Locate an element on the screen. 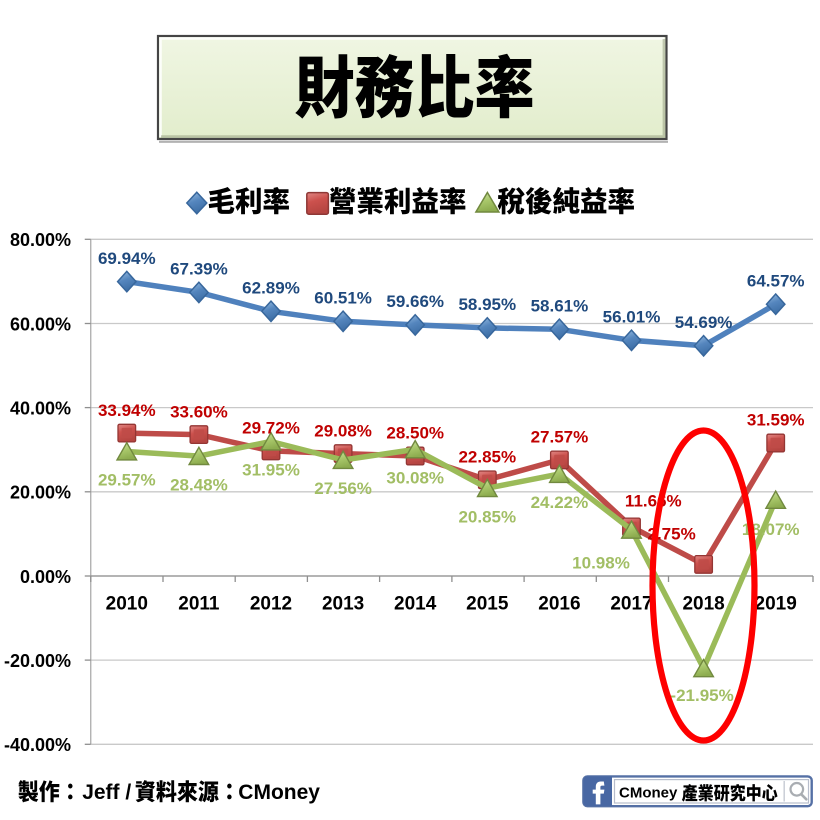 The height and width of the screenshot is (820, 820). svg-text: 58.61% is located at coordinates (560, 306).